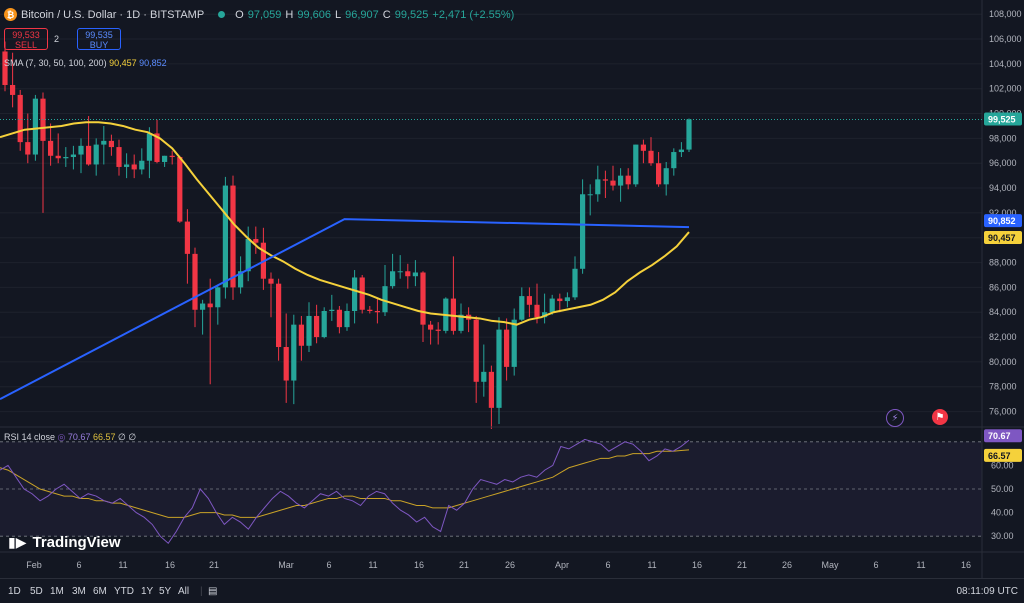  I want to click on us-flag-icon: ⚑, so click(940, 417).